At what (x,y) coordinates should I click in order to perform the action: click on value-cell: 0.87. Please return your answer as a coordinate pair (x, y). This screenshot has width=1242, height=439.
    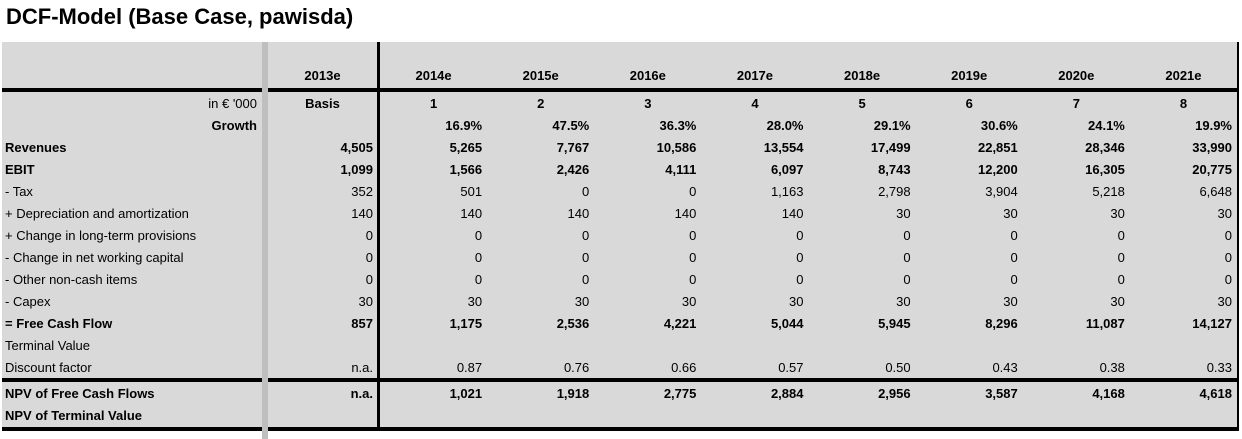
    Looking at the image, I should click on (469, 367).